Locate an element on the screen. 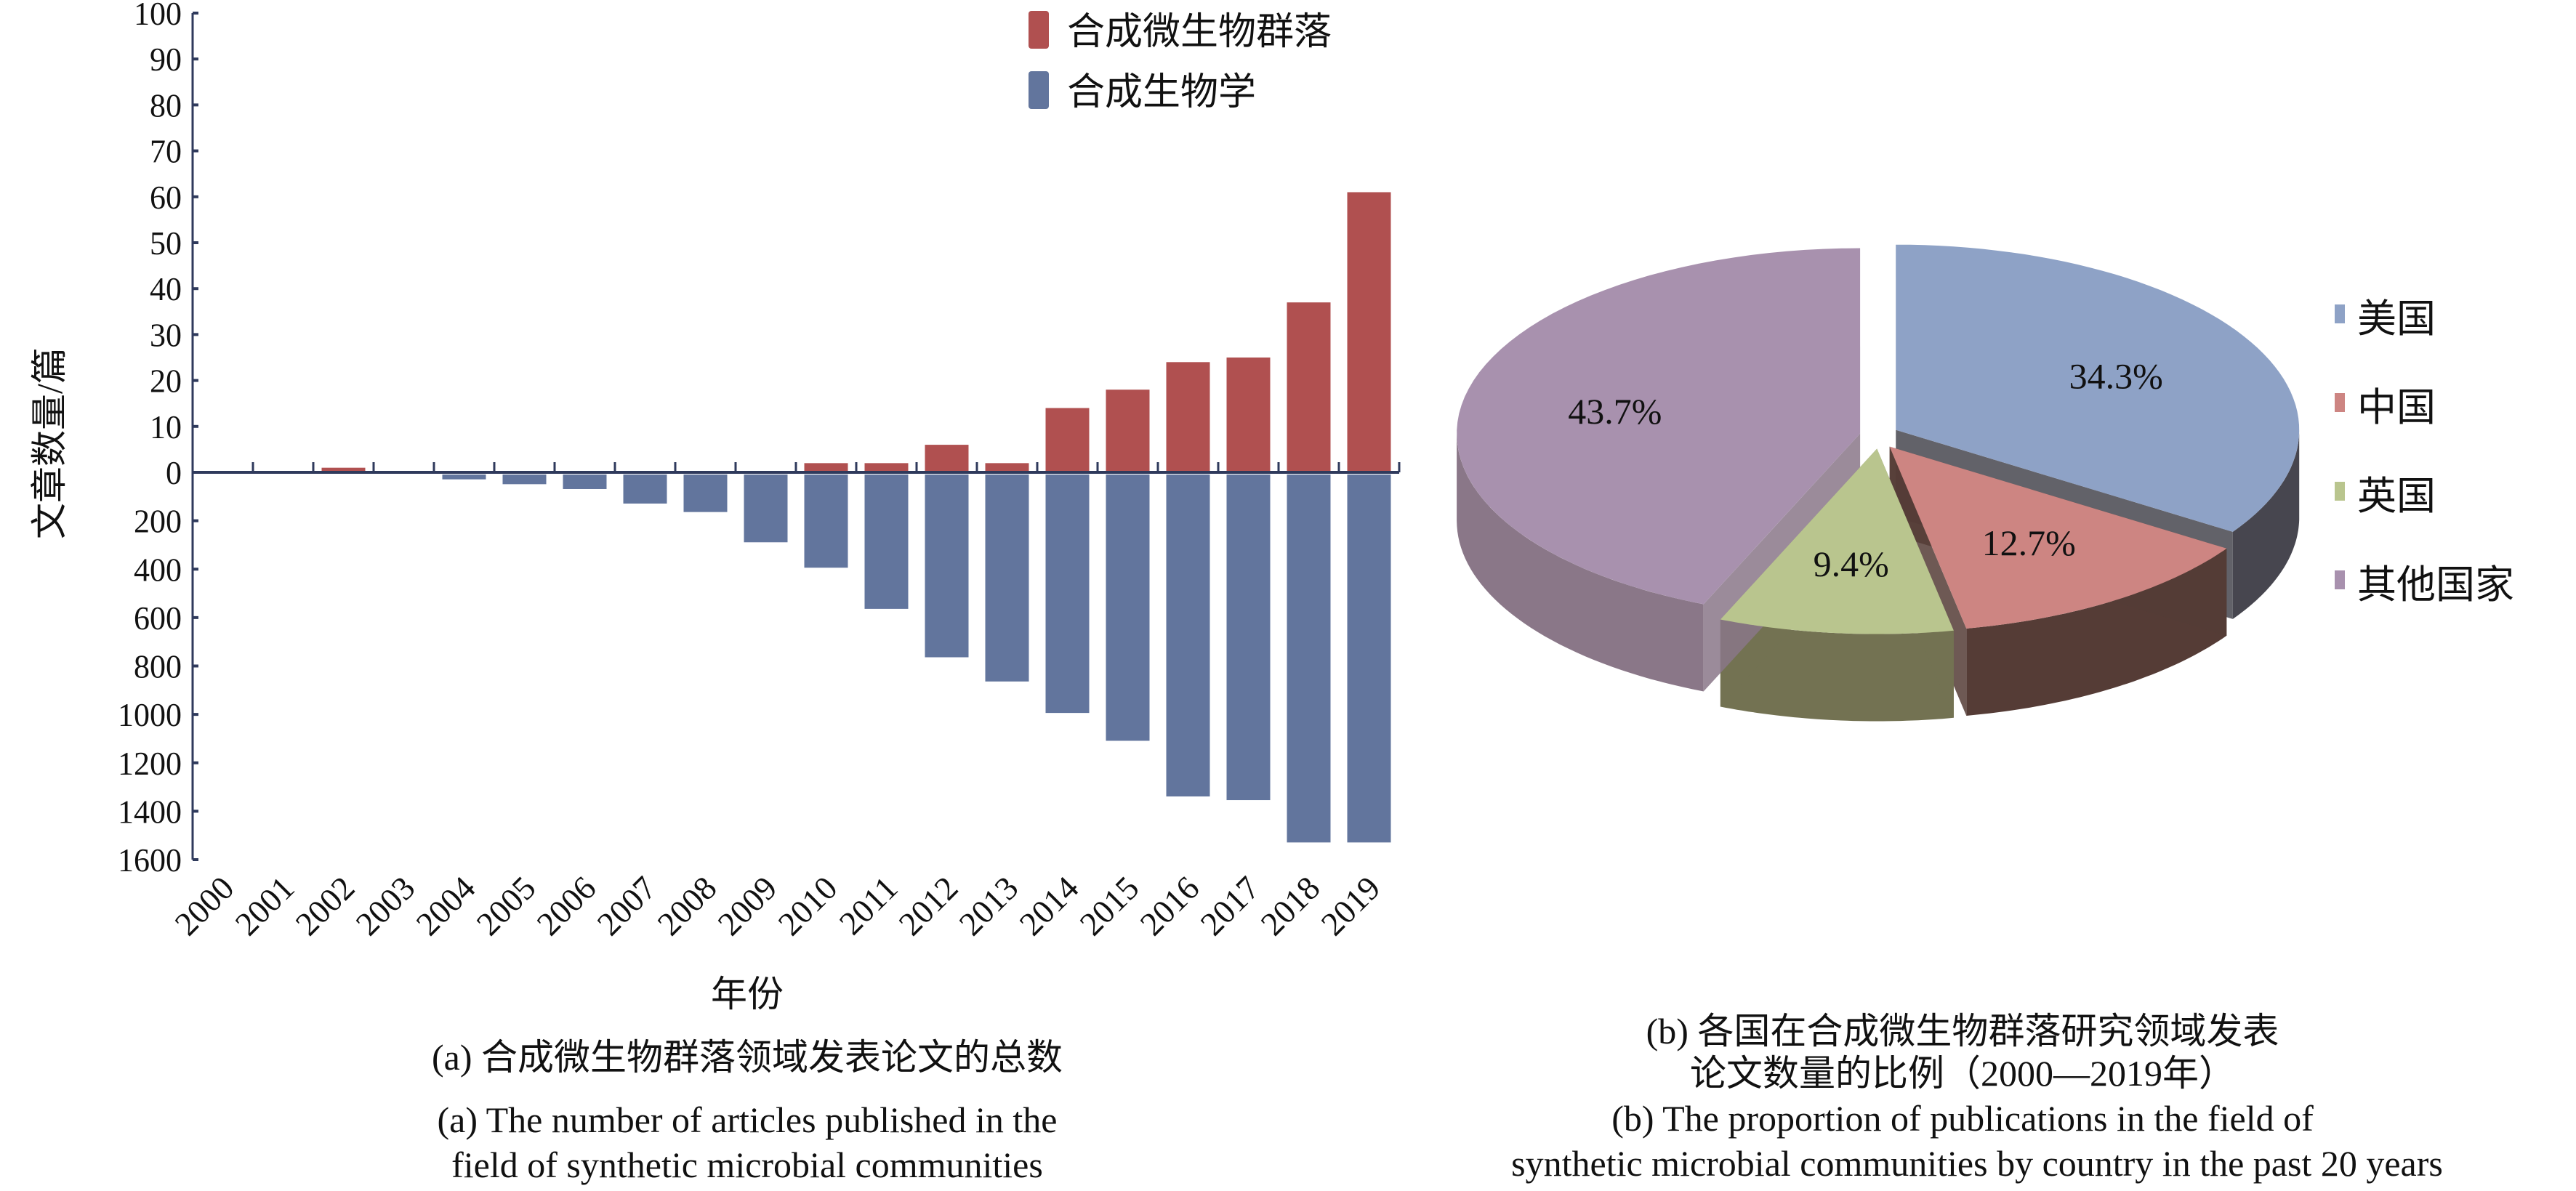 The height and width of the screenshot is (1191, 2576). y-tick-label: 1400 is located at coordinates (150, 811).